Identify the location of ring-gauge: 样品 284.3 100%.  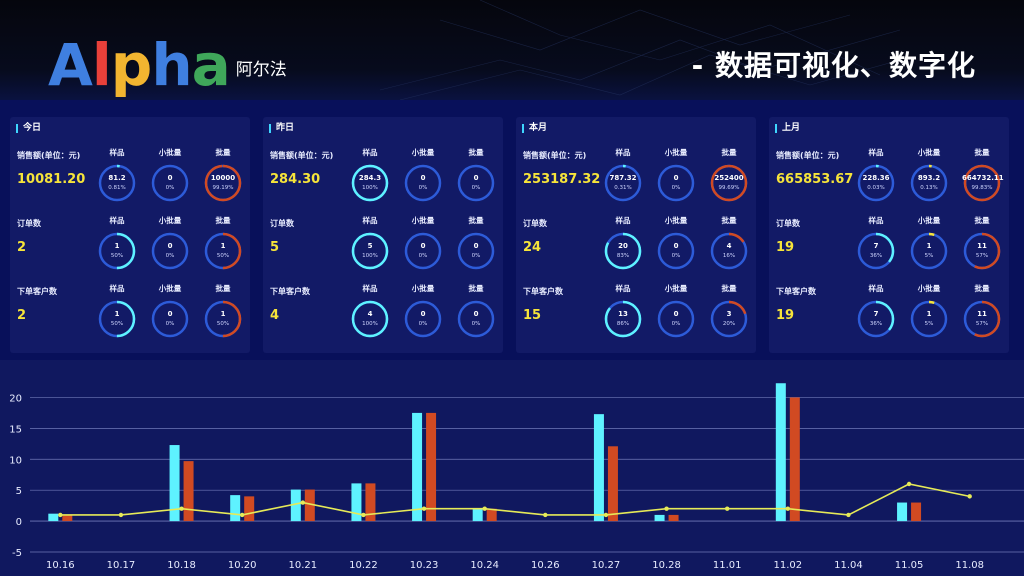
(370, 175).